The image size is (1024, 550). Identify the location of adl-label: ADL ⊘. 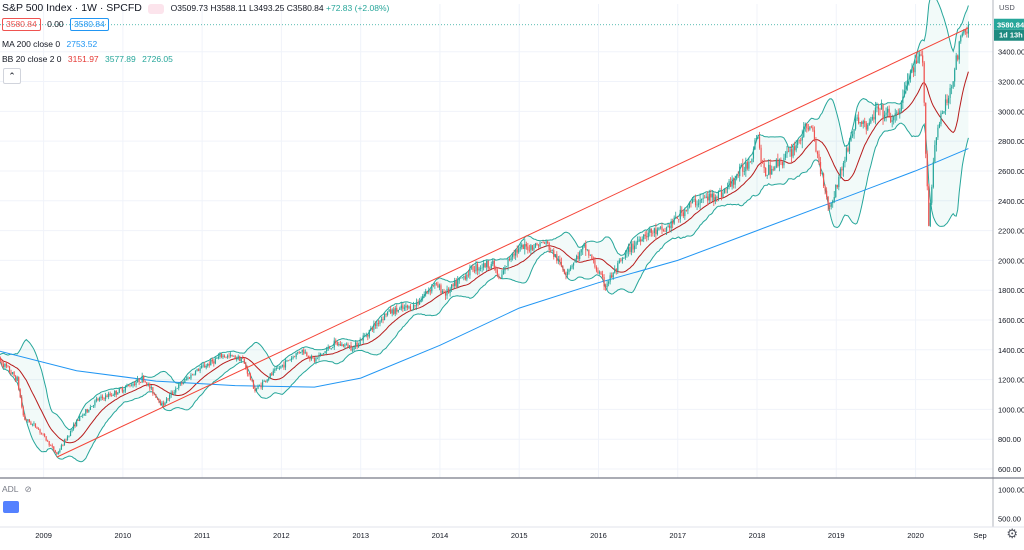
(17, 489).